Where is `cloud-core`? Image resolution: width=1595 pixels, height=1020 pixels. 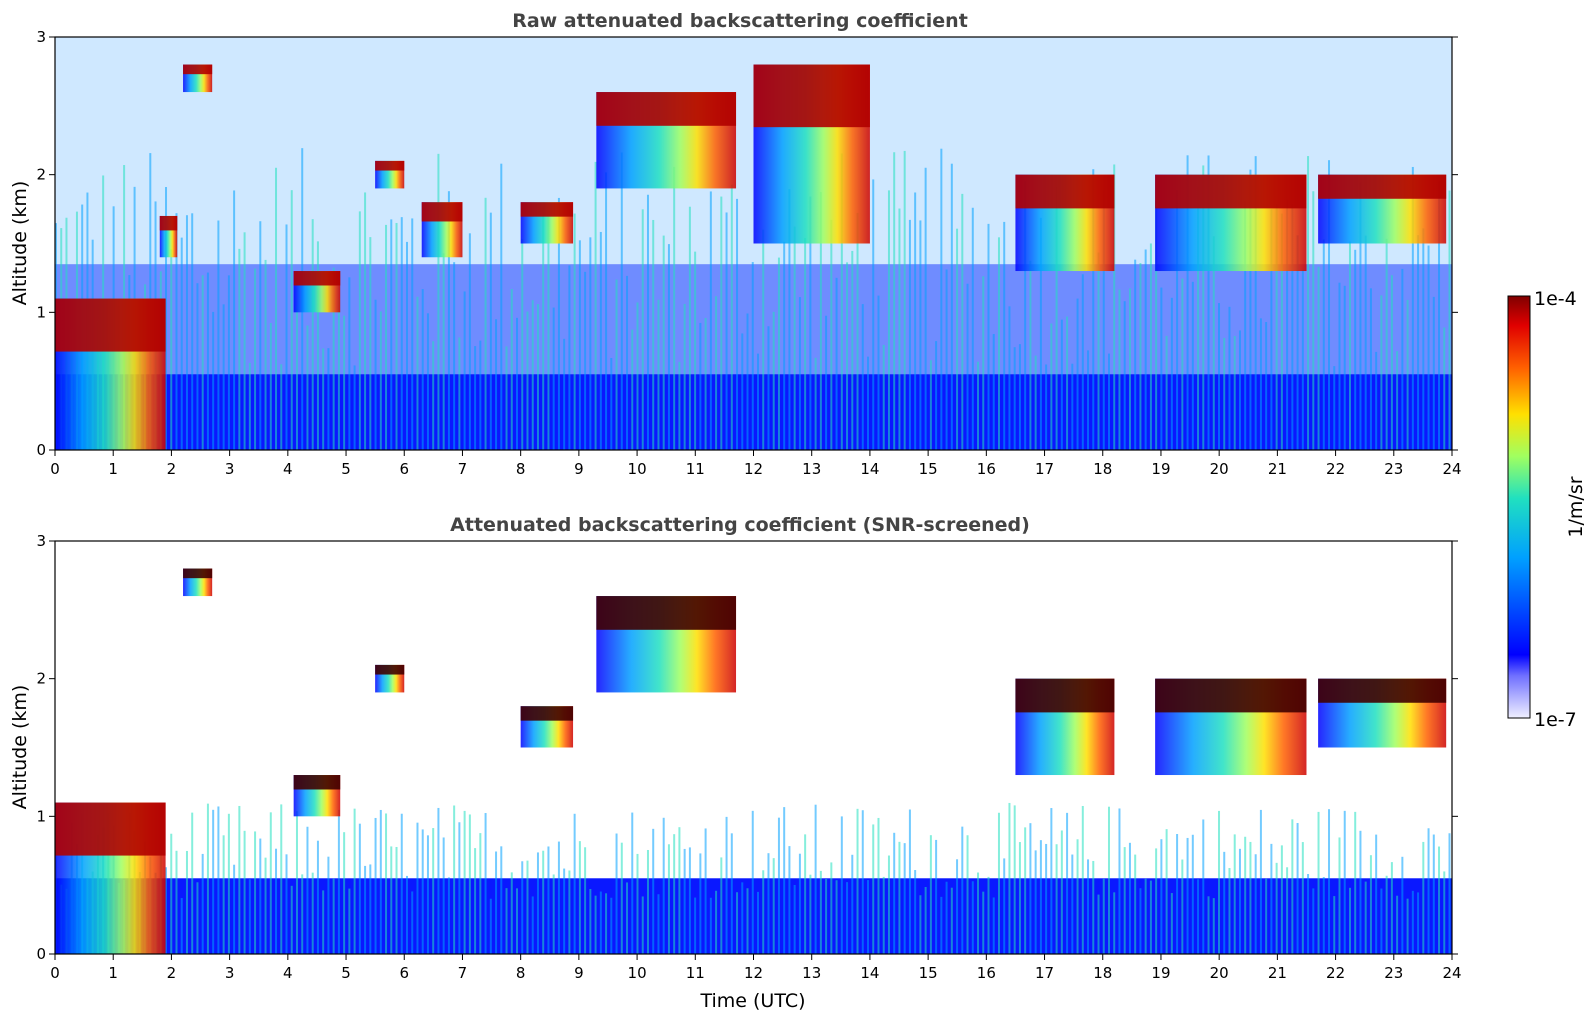
cloud-core is located at coordinates (1382, 690).